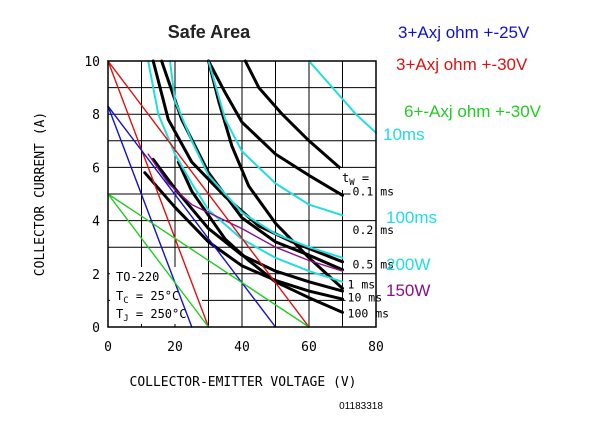 The image size is (593, 426). What do you see at coordinates (462, 64) in the screenshot?
I see `note-red-30v: 3+Axj ohm +-30V` at bounding box center [462, 64].